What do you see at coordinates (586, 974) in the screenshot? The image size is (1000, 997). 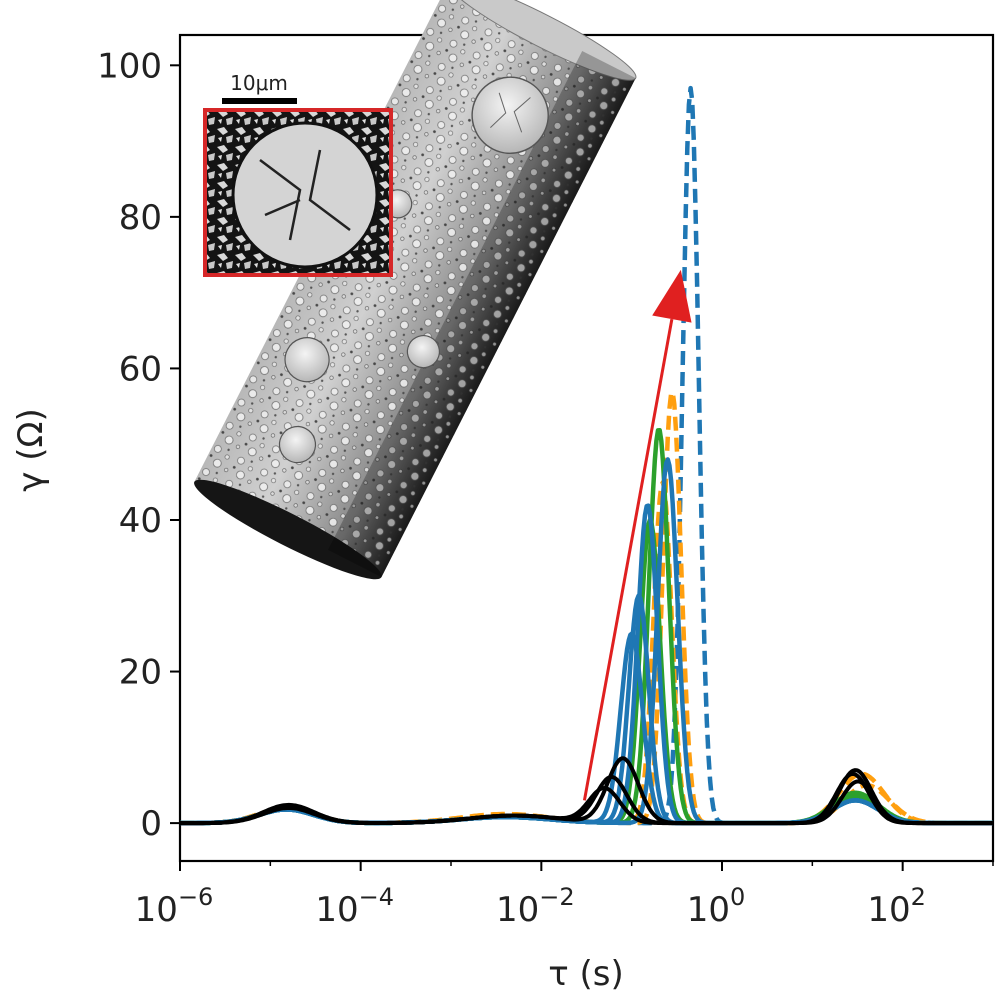 I see `x-axis-label: τ (s)` at bounding box center [586, 974].